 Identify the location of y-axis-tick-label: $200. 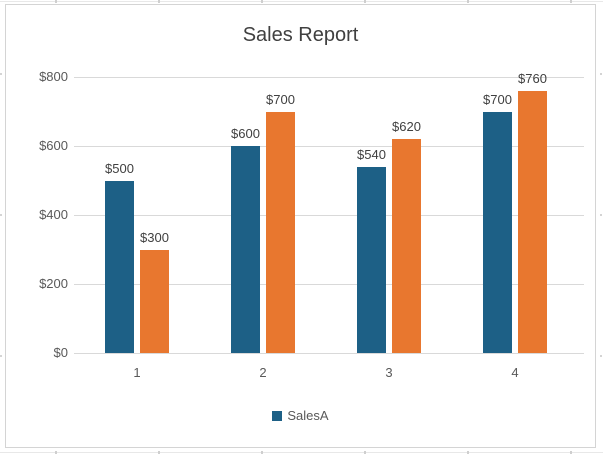
(53, 283).